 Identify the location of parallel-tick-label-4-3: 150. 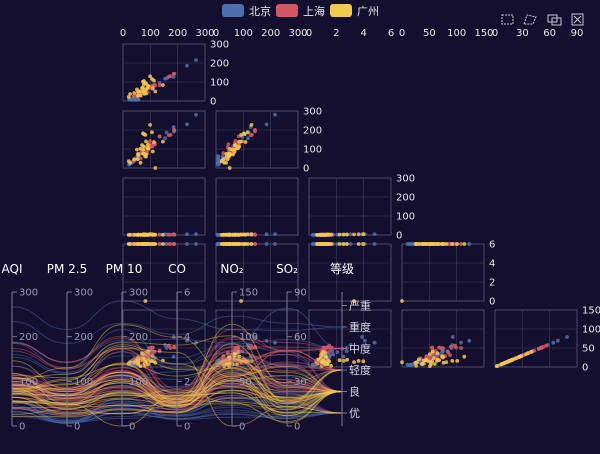
(248, 293).